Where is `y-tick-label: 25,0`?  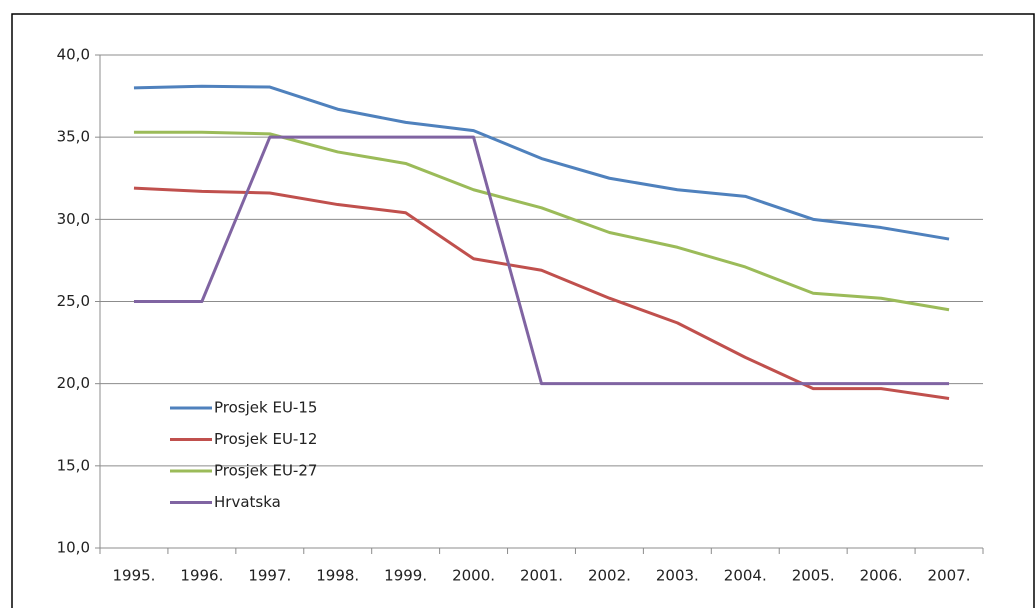
y-tick-label: 25,0 is located at coordinates (73, 301).